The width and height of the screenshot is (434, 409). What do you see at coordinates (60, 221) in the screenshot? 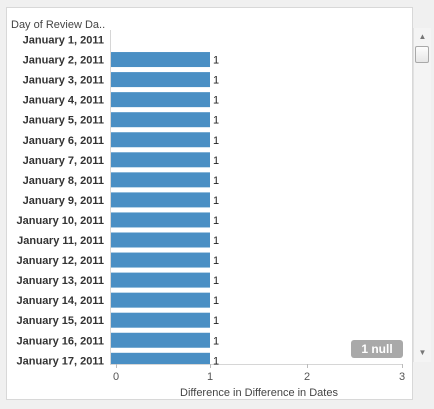
I see `category-label: January 10, 2011` at bounding box center [60, 221].